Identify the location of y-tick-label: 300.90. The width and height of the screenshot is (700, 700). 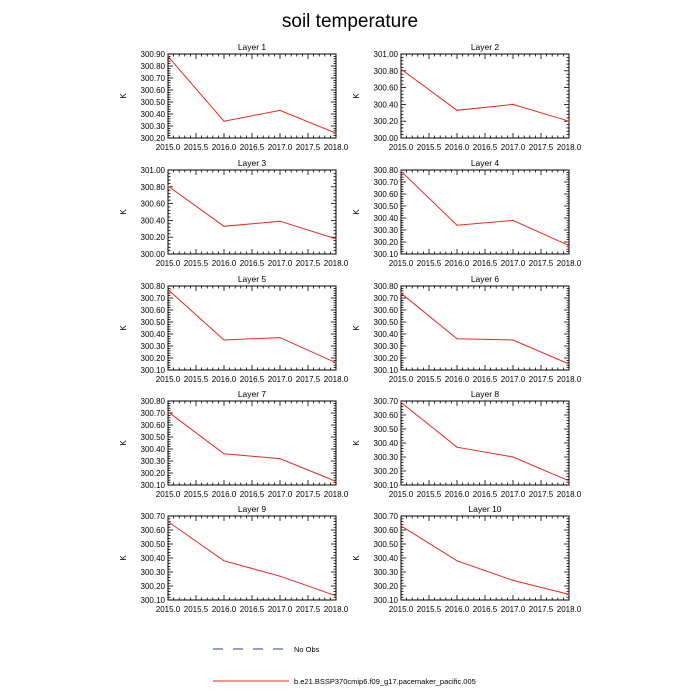
(153, 54).